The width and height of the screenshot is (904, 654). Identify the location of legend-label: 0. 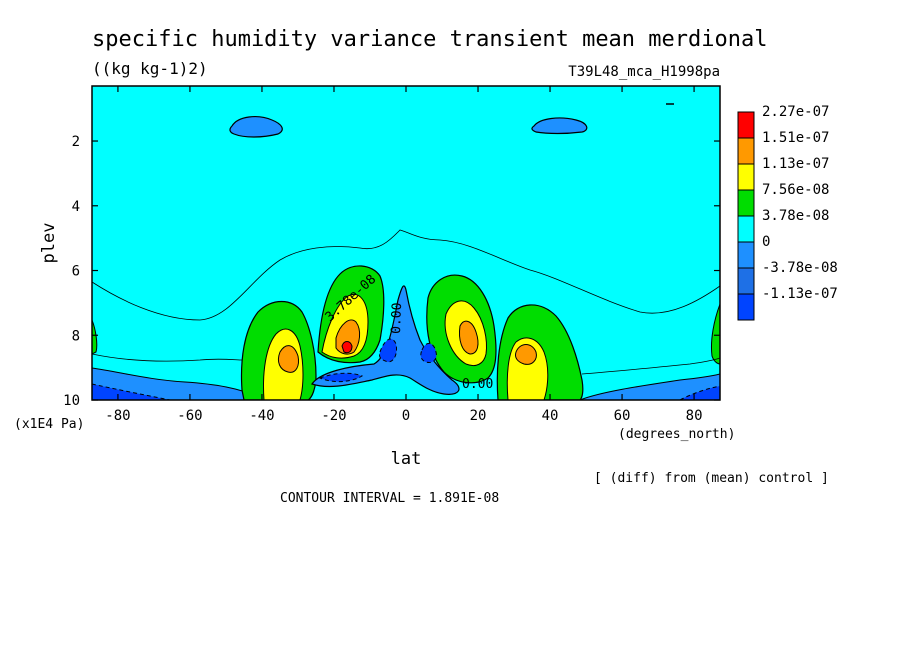
(766, 242).